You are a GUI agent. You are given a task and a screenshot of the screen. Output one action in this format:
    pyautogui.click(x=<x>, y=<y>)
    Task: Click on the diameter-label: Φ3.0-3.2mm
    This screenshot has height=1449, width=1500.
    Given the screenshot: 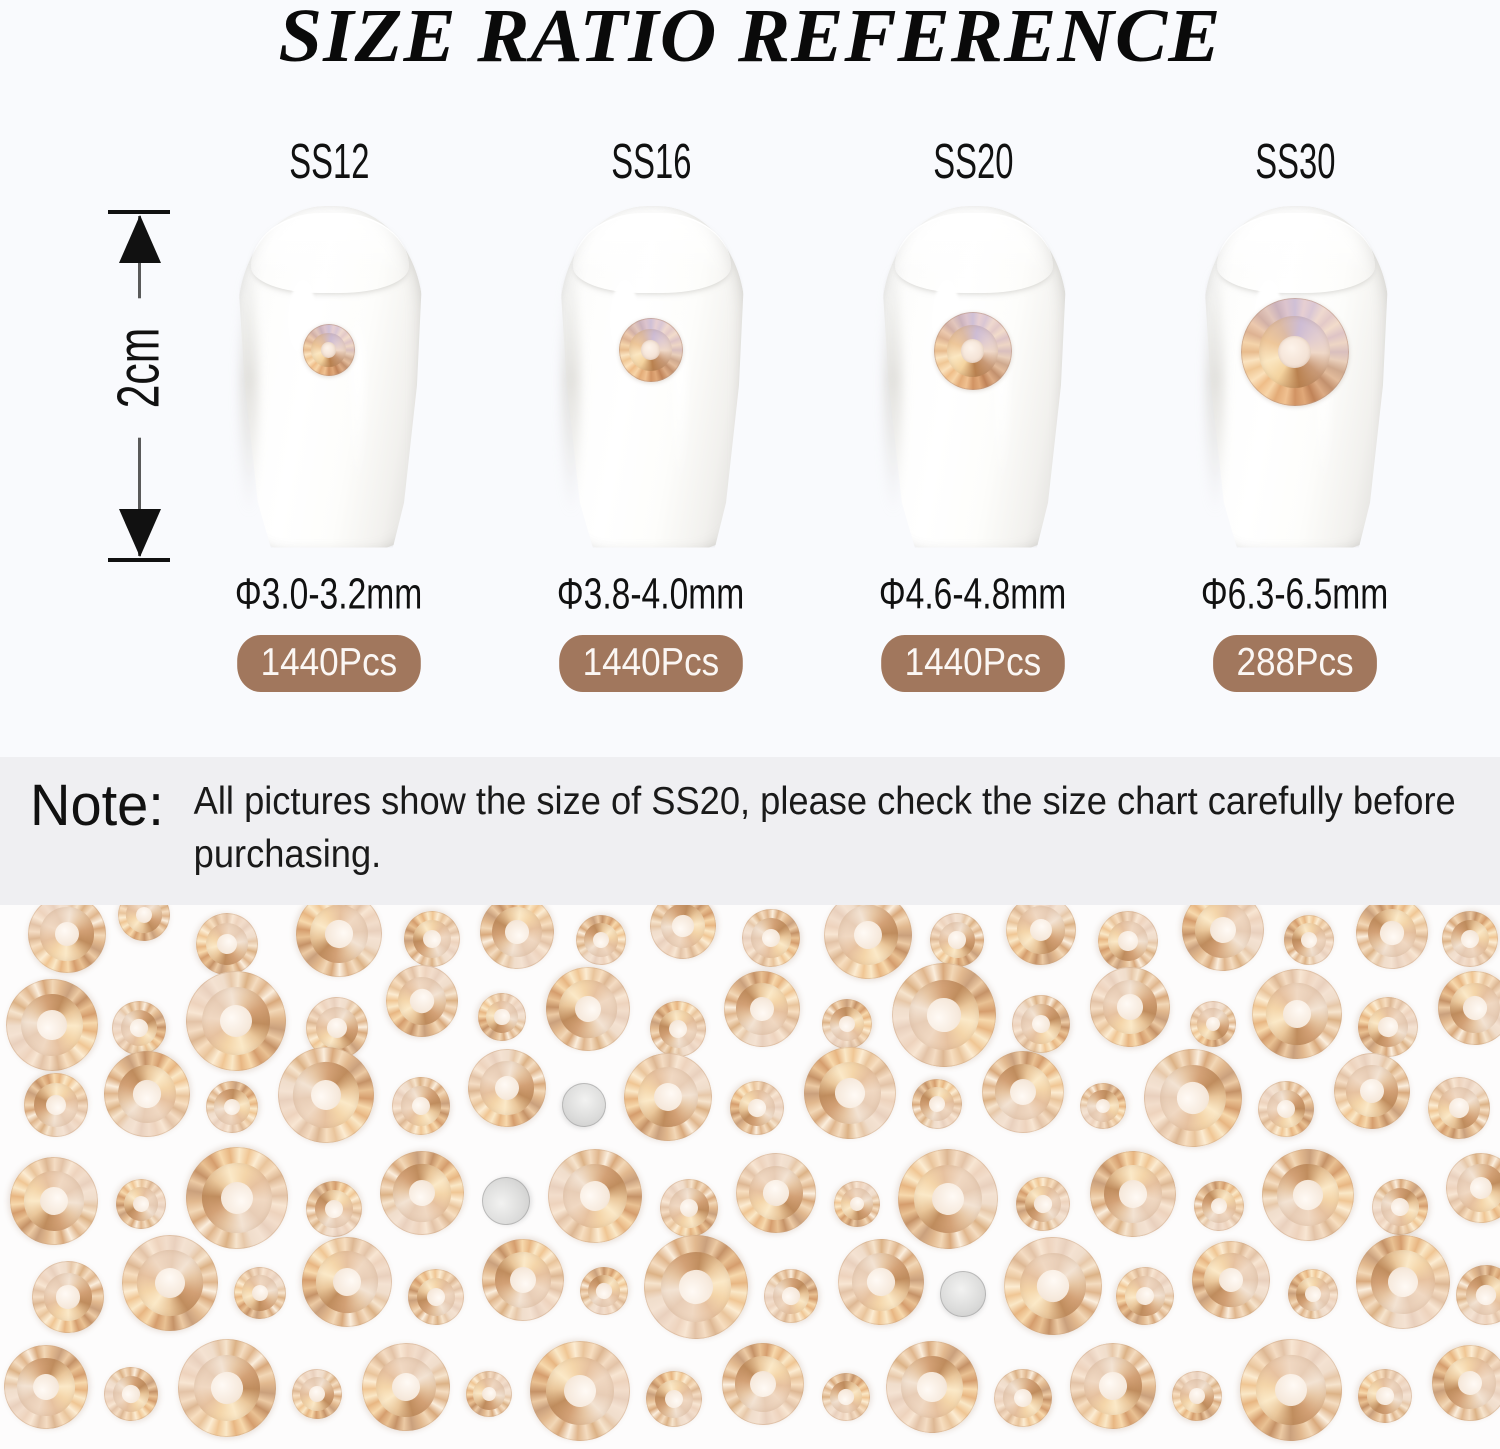 What is the action you would take?
    pyautogui.click(x=329, y=594)
    